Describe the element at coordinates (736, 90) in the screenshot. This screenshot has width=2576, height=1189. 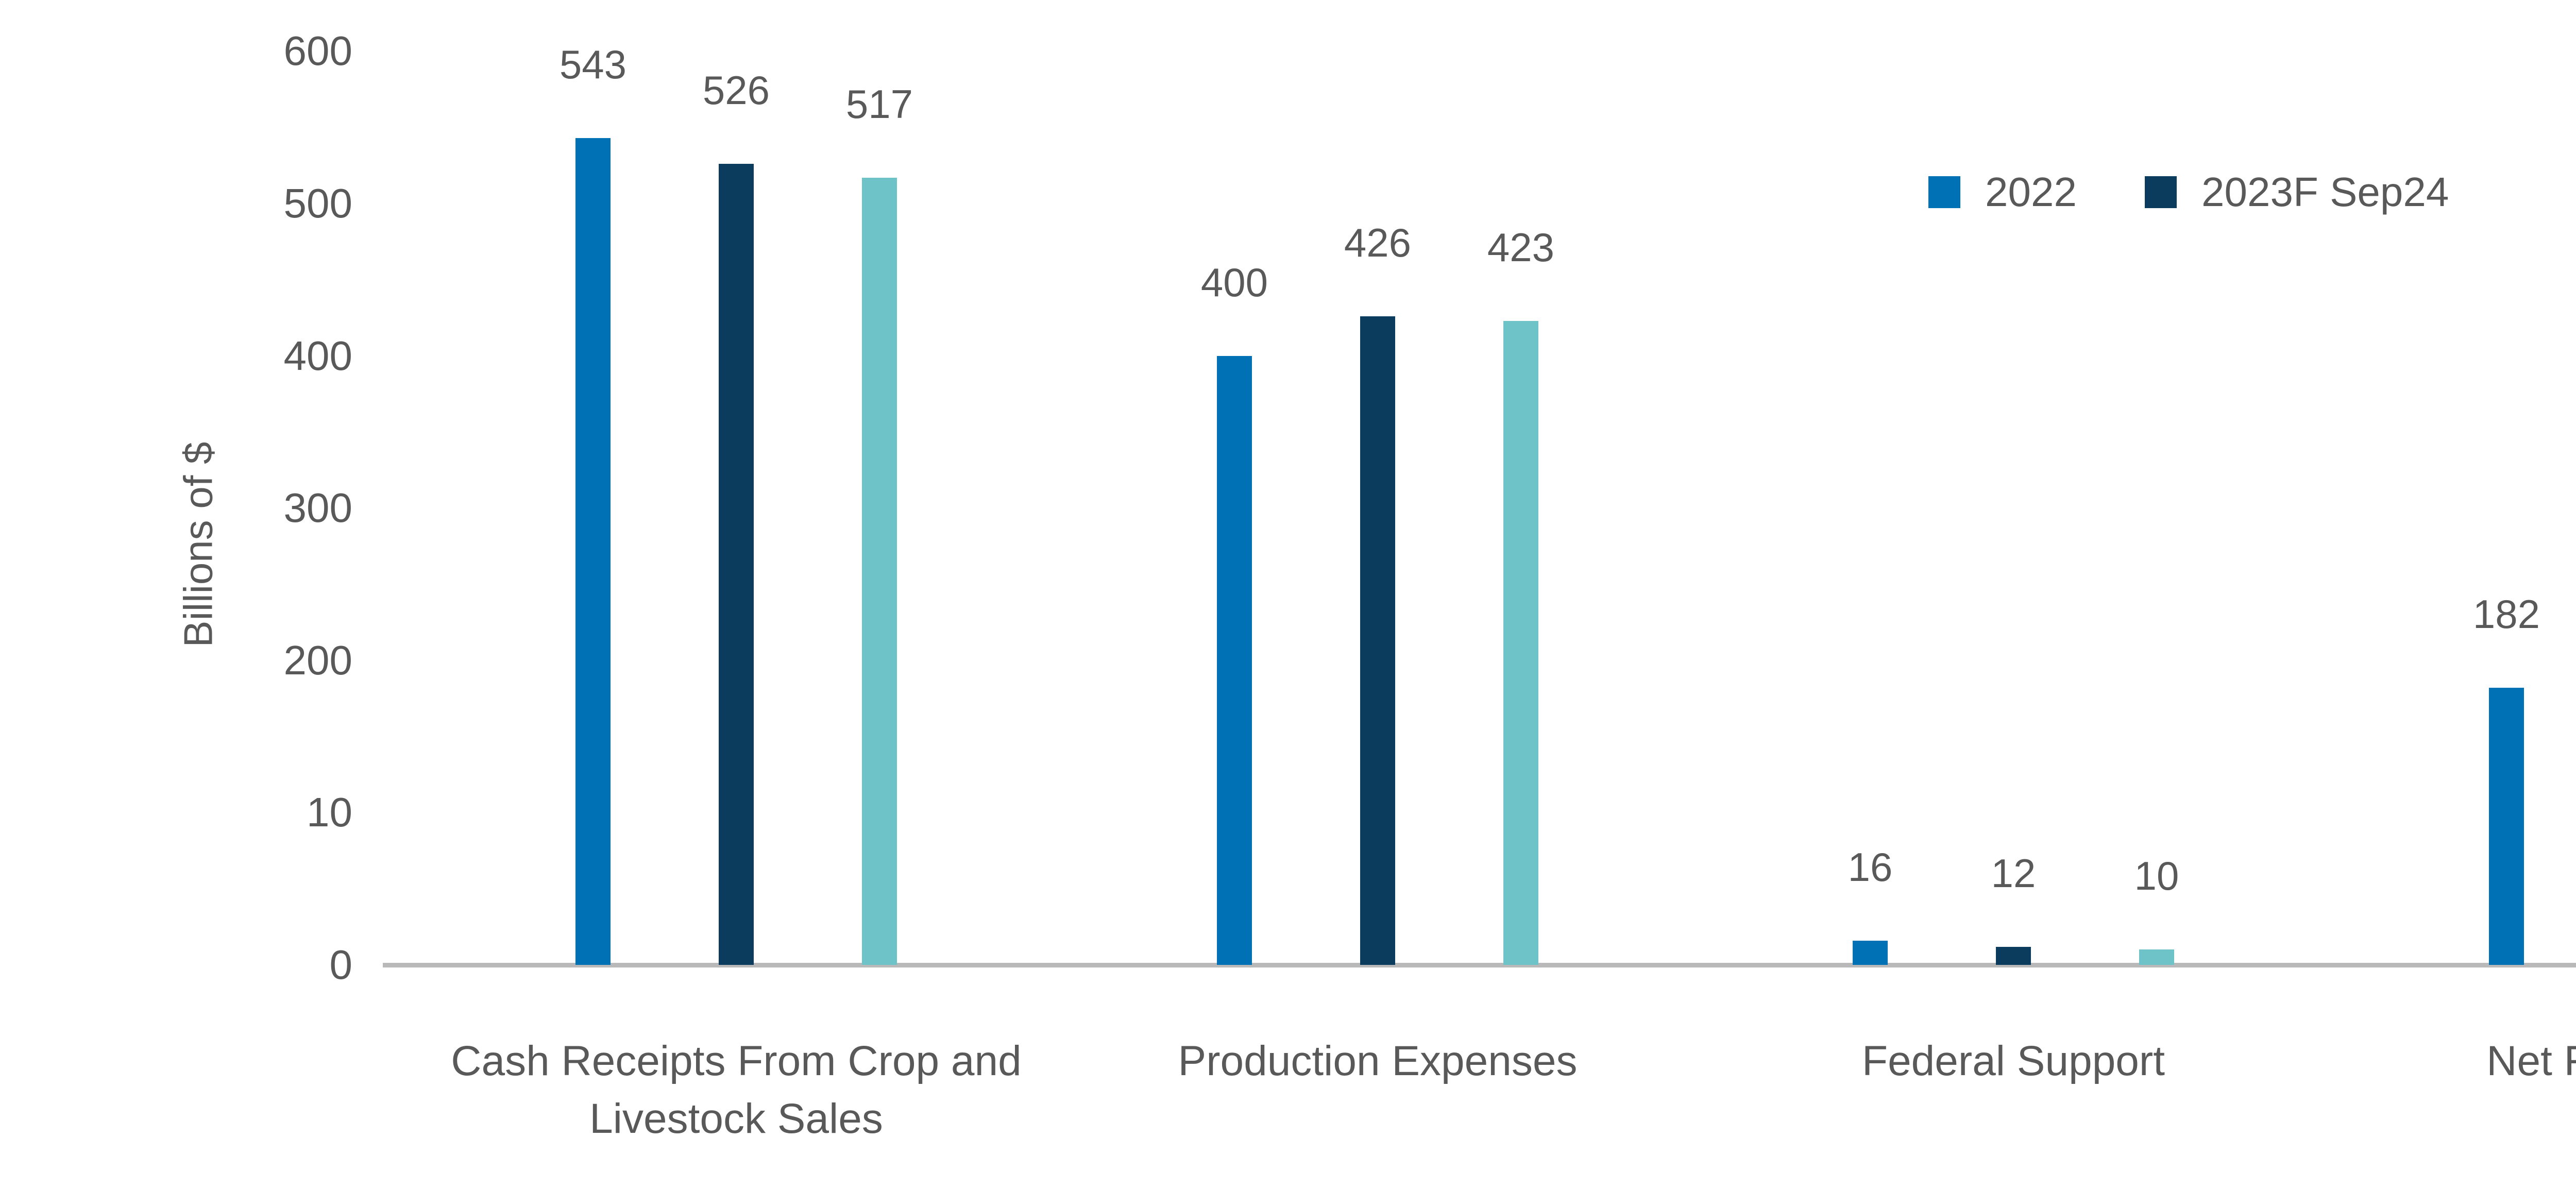
I see `bar-value-label: 526` at that location.